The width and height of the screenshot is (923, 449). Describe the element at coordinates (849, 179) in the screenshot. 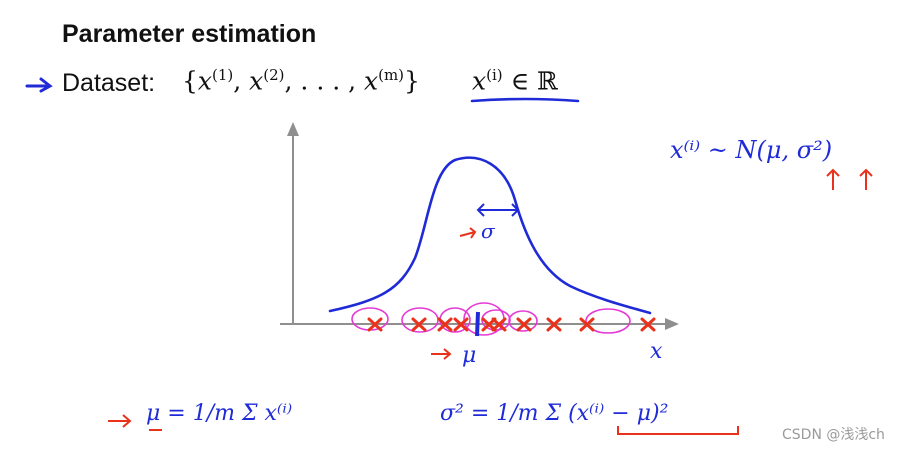

I see `parameter-arrows` at that location.